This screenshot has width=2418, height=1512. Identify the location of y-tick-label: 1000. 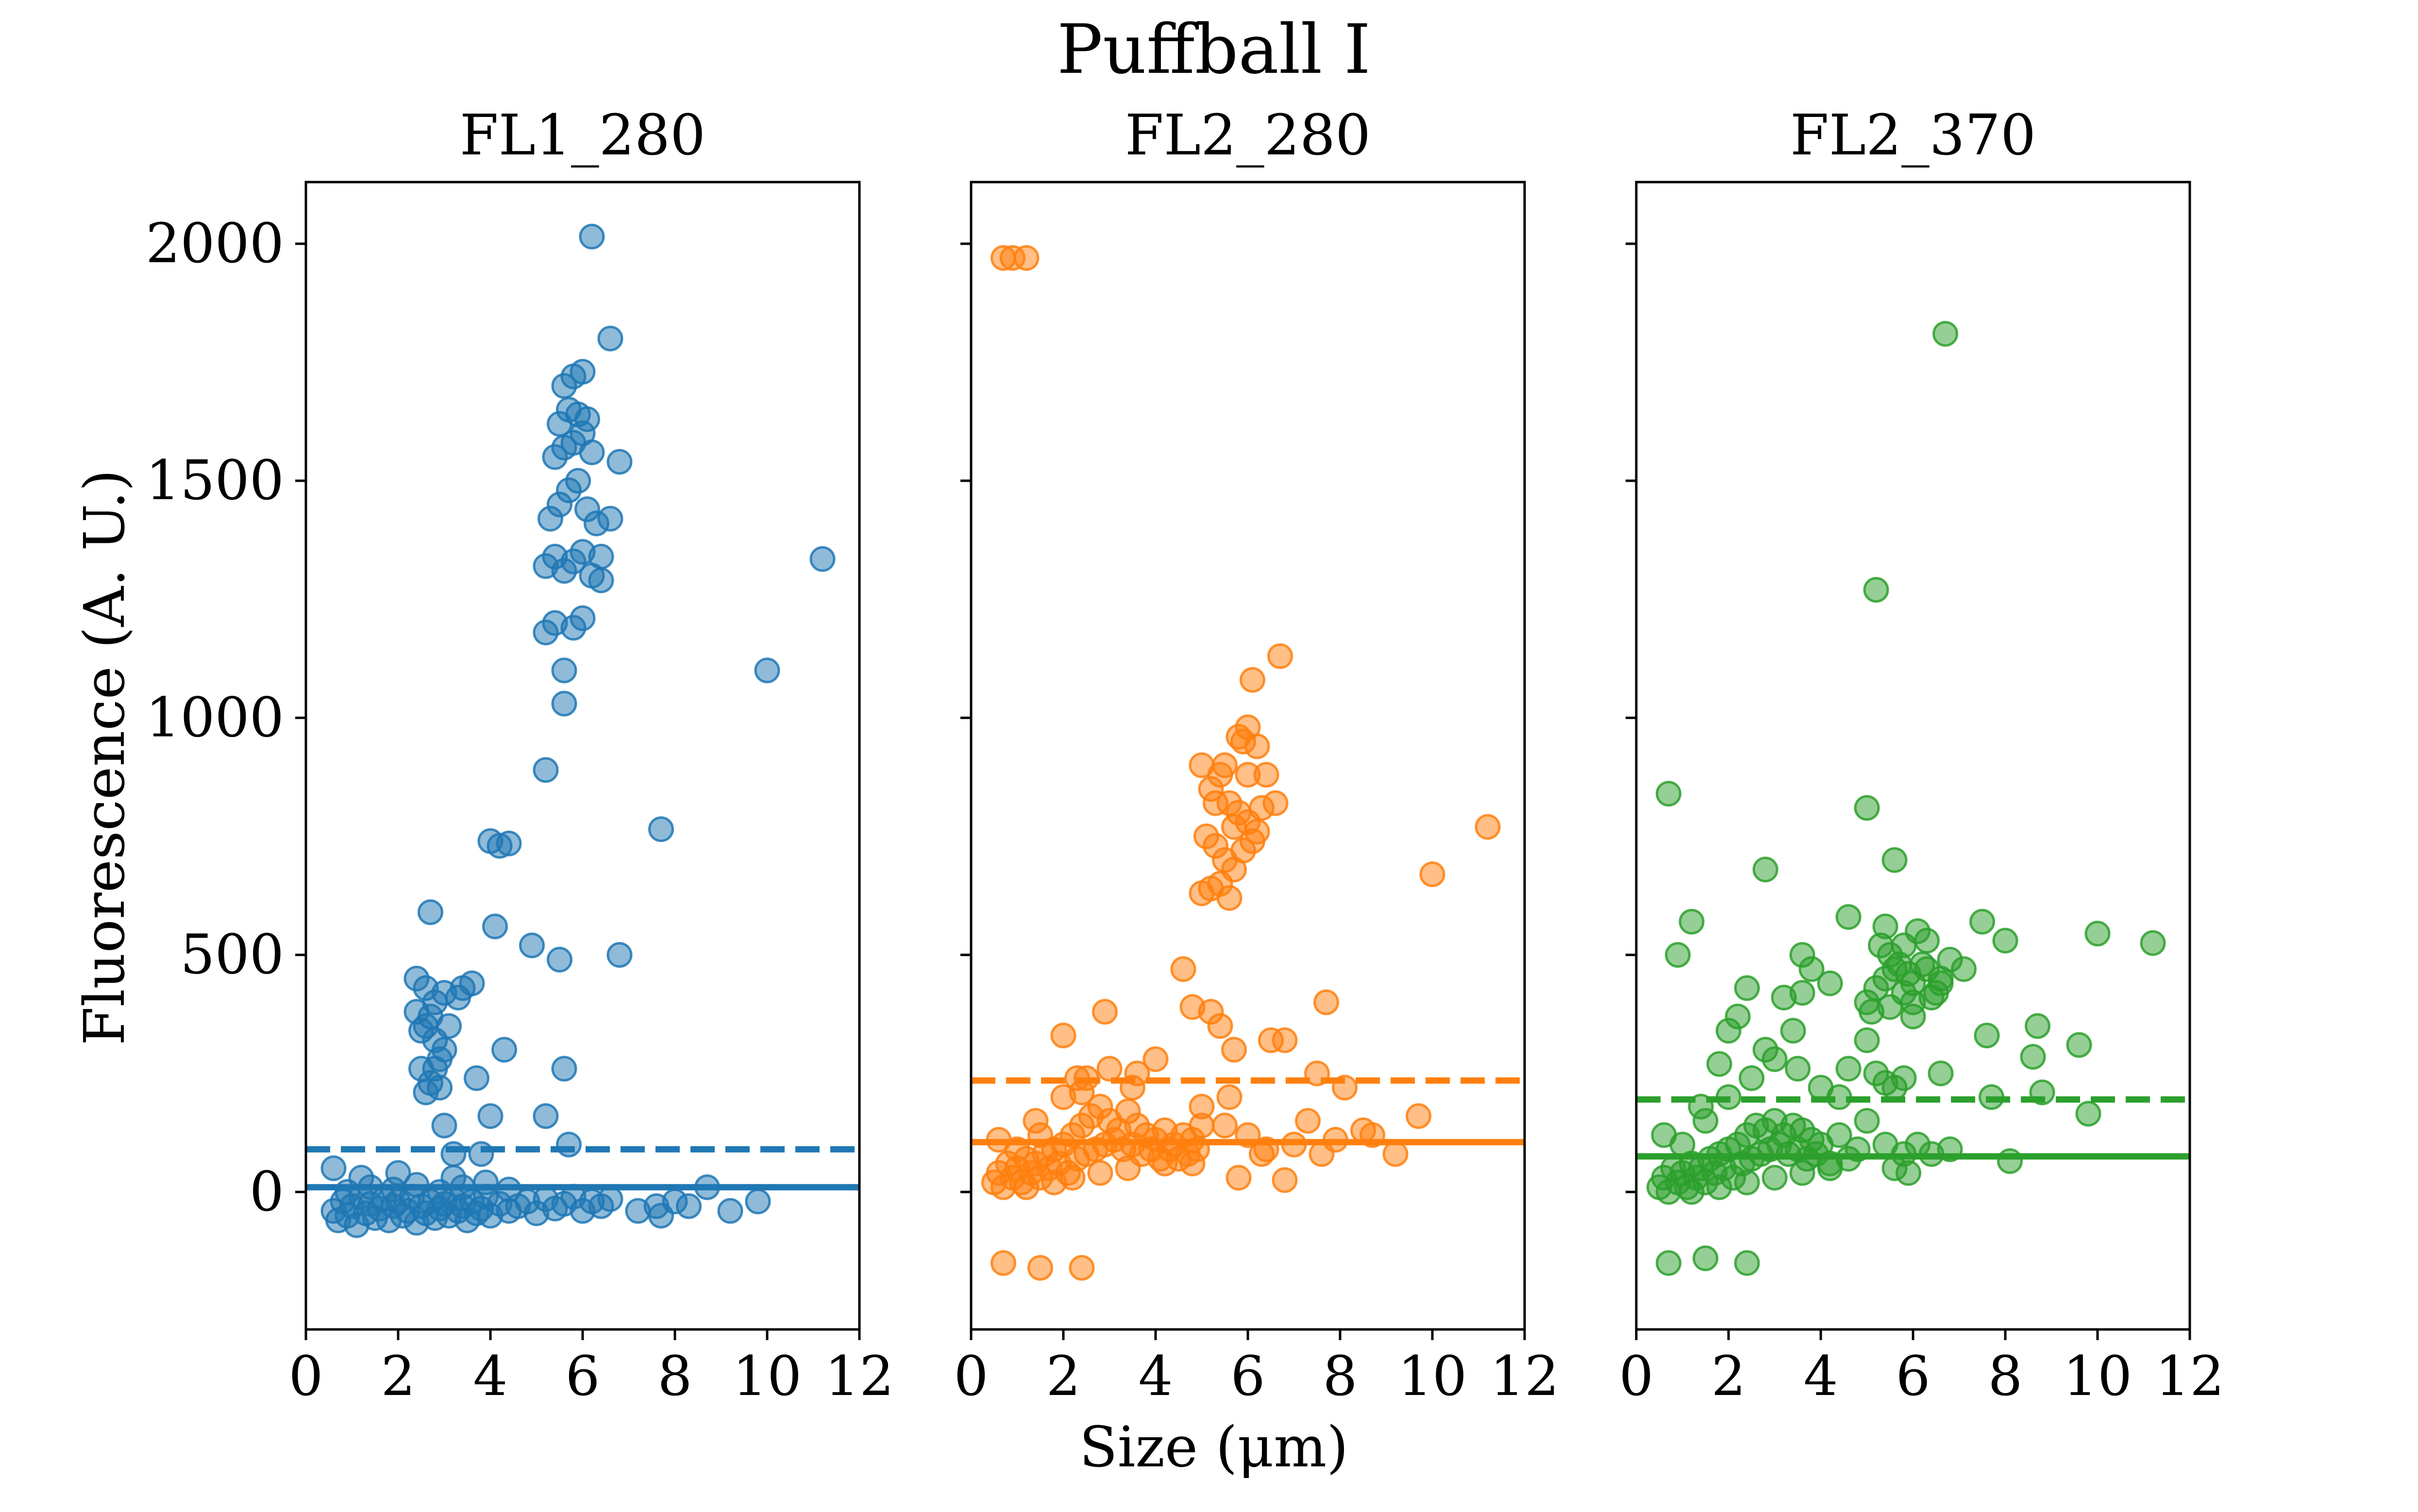
(215, 717).